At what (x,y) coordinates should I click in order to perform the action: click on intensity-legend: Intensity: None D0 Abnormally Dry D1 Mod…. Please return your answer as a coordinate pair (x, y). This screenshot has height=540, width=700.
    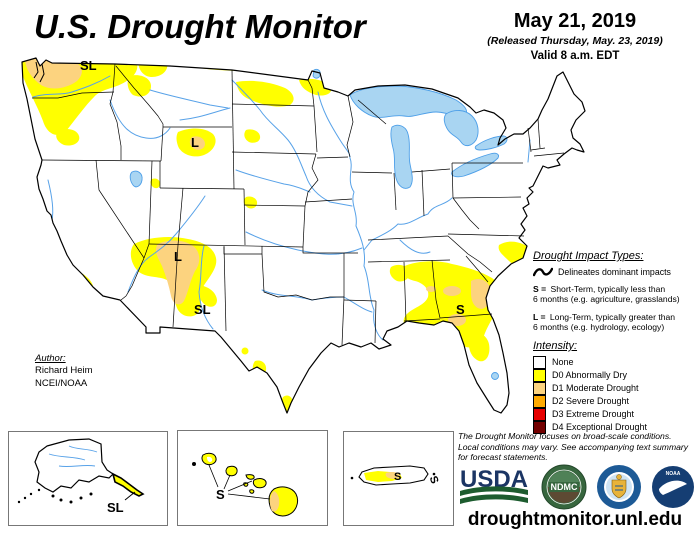
    Looking at the image, I should click on (615, 387).